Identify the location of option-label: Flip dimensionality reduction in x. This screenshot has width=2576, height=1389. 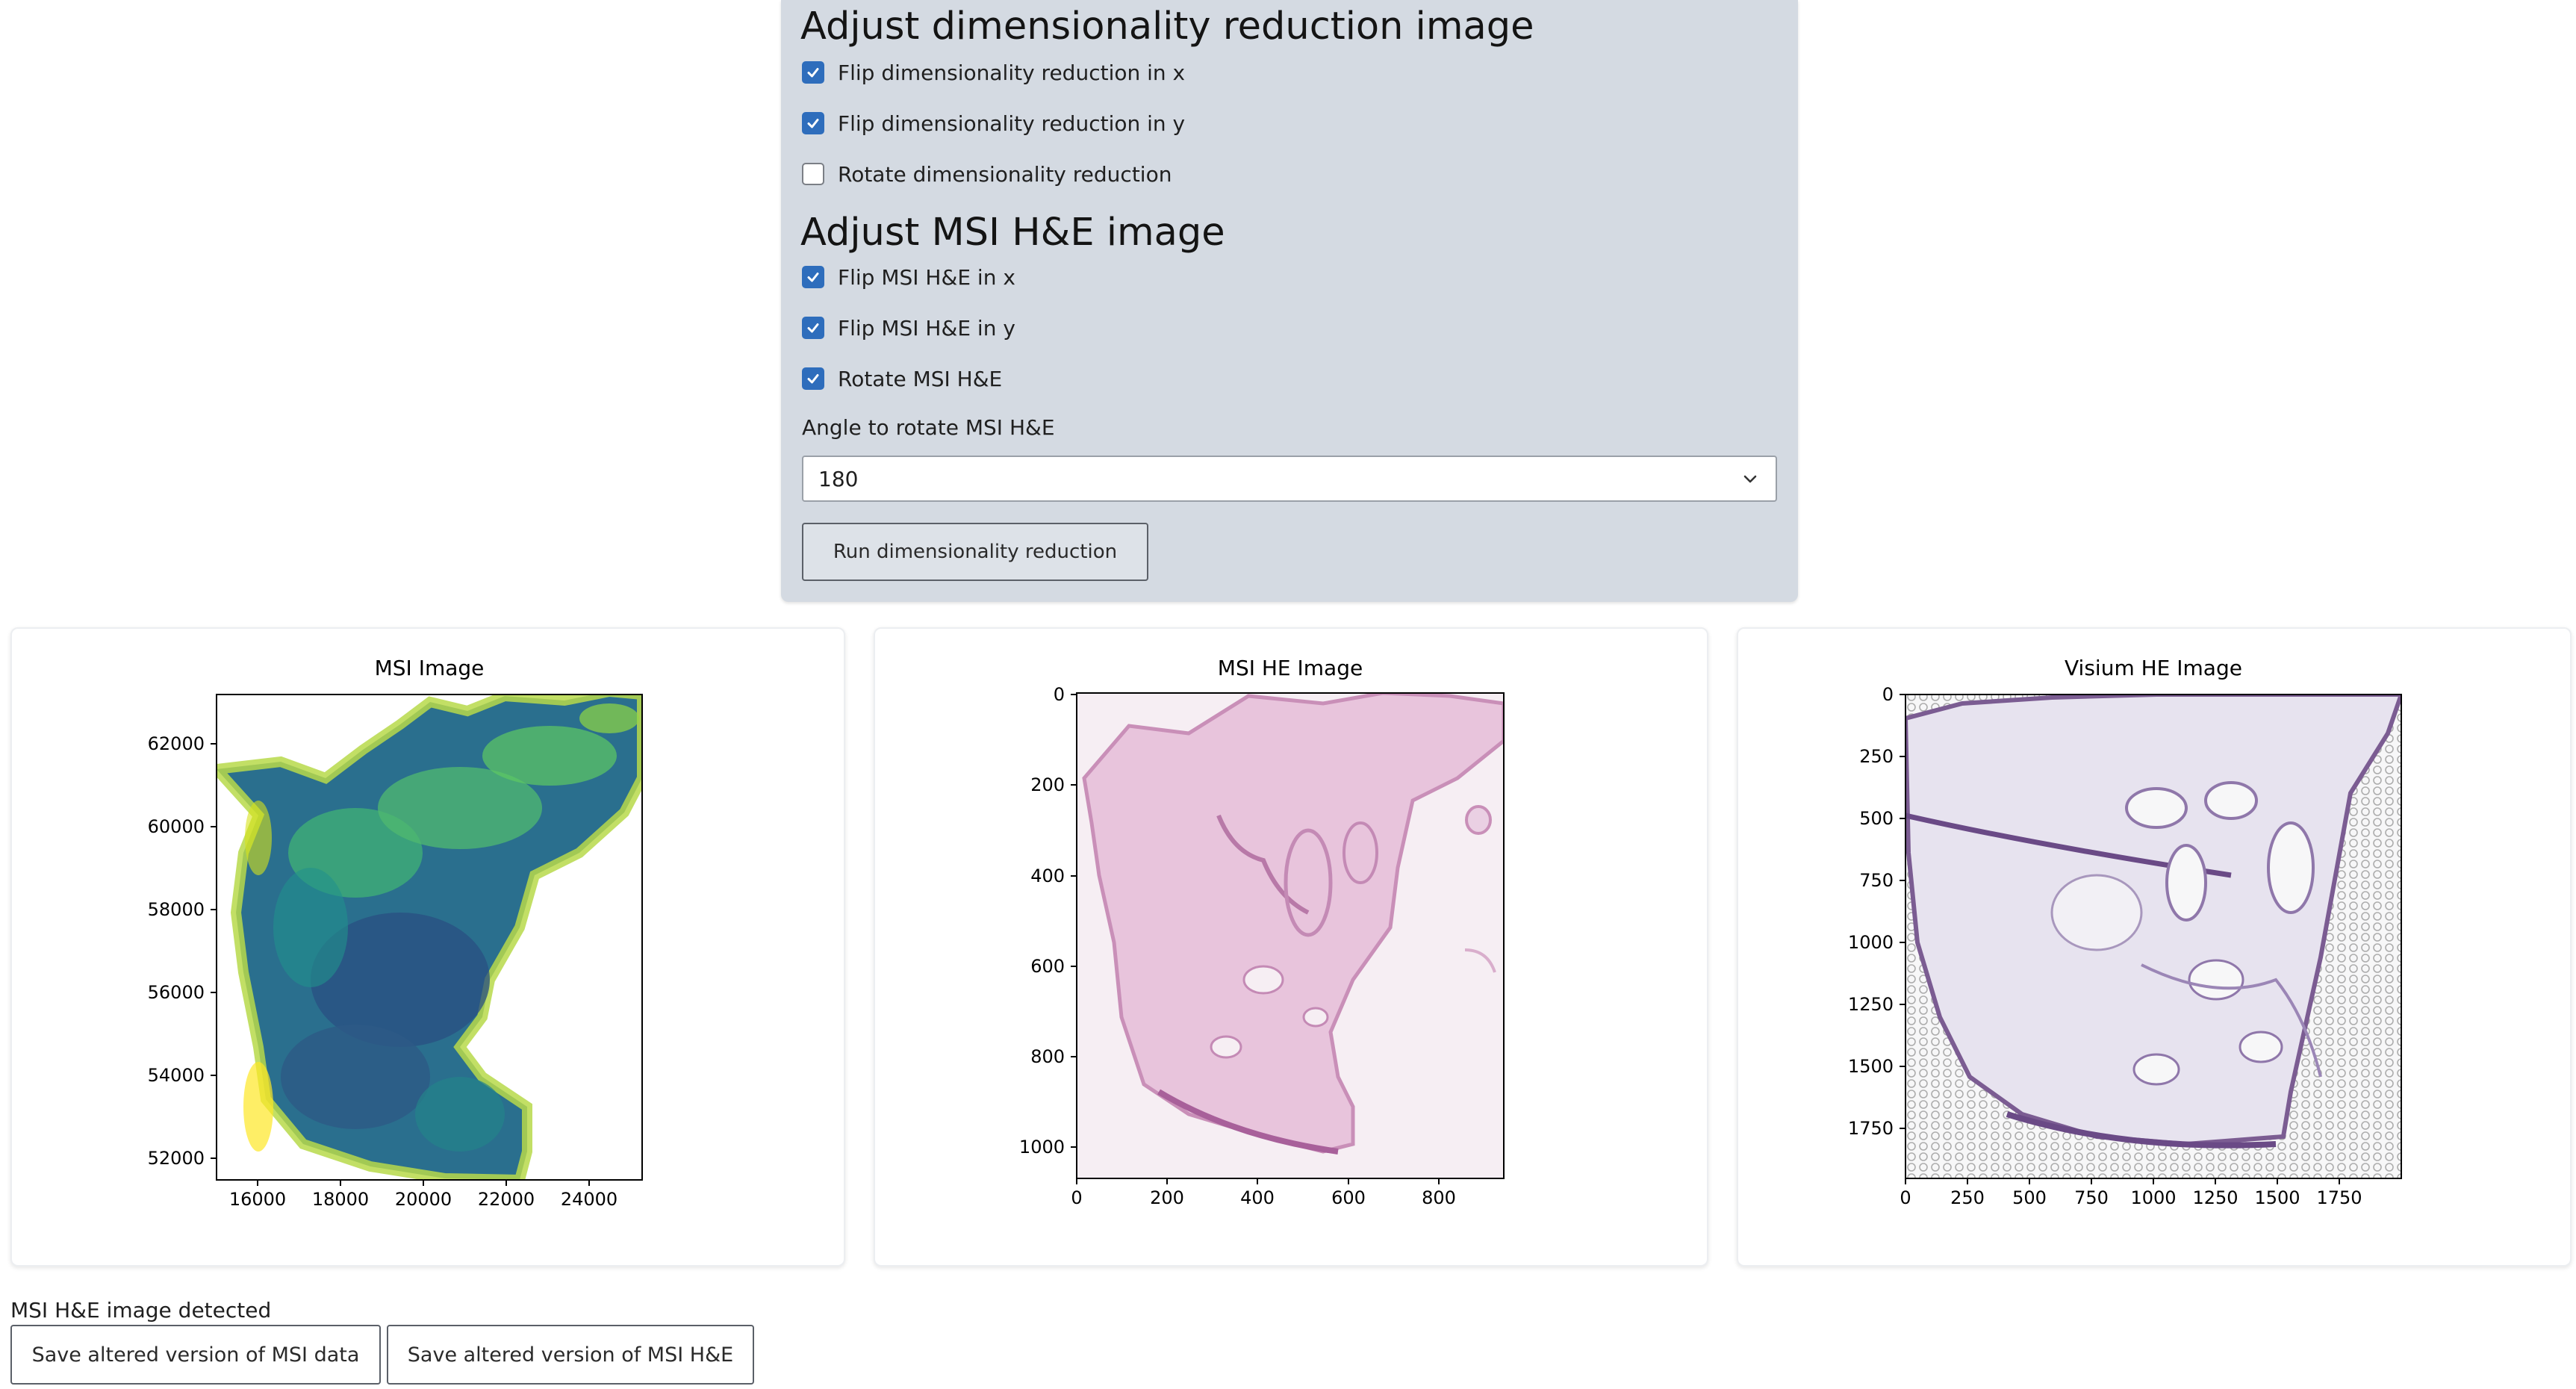
(1012, 72).